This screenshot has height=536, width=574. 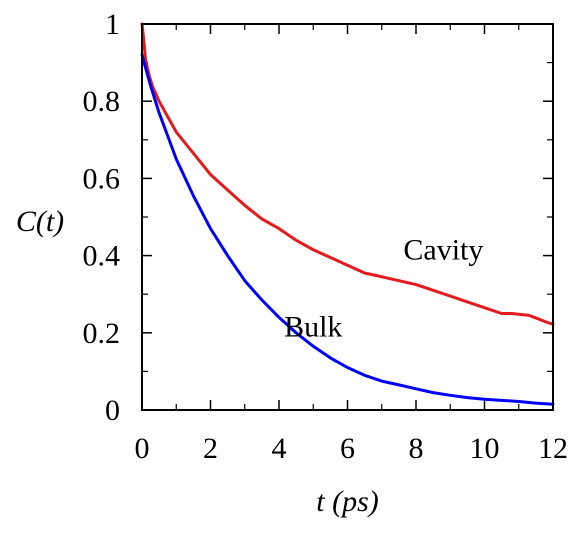 I want to click on x-axis-label: t (ps), so click(x=347, y=501).